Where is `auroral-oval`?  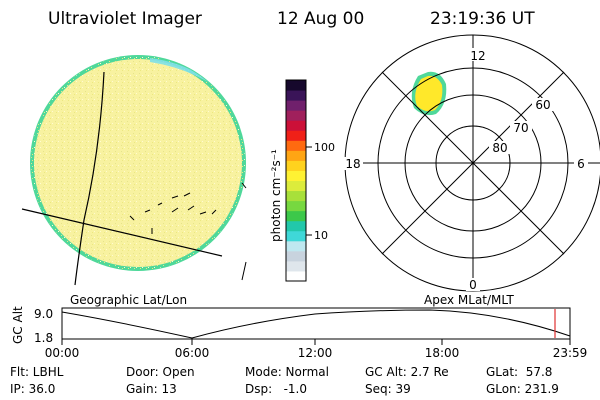
auroral-oval is located at coordinates (429, 93).